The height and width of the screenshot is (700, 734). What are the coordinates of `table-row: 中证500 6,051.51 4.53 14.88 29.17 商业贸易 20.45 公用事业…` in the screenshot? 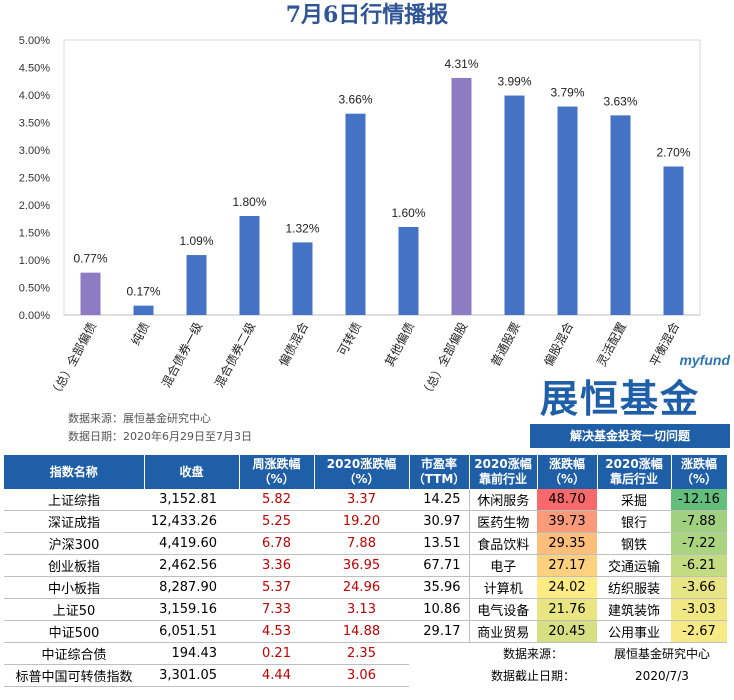 It's located at (365, 631).